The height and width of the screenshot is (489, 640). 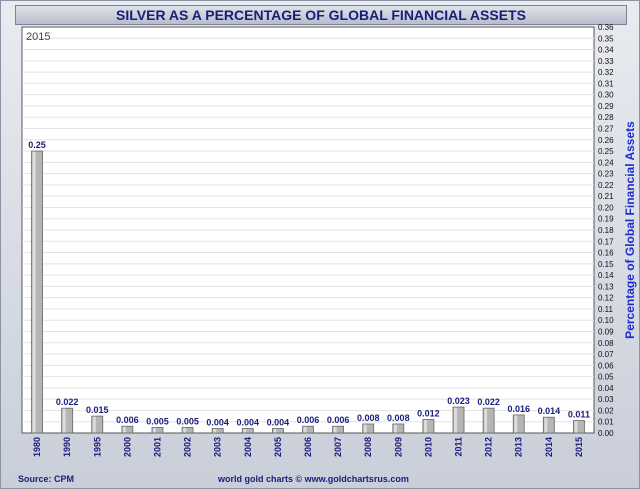 What do you see at coordinates (46, 479) in the screenshot?
I see `source-note: Source: CPM` at bounding box center [46, 479].